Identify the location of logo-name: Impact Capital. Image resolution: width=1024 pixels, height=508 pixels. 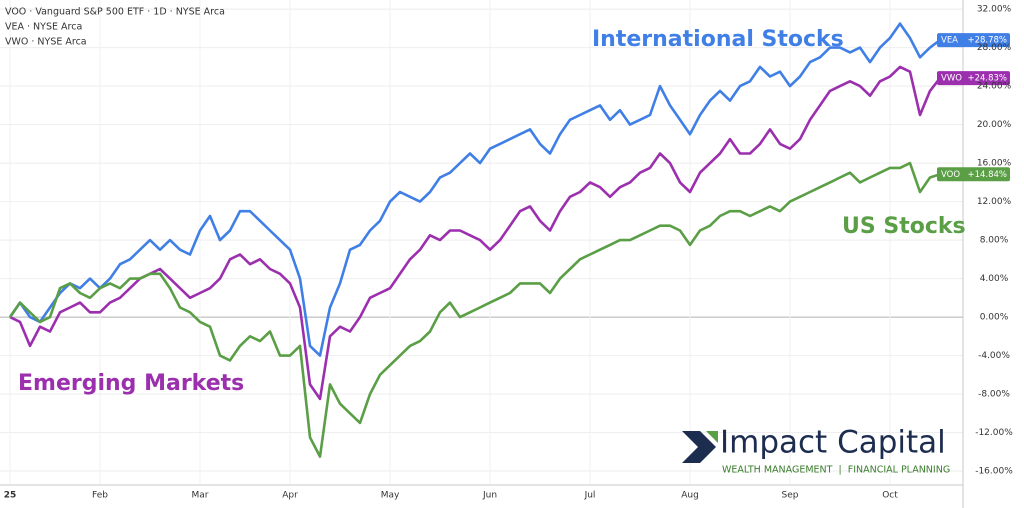
(833, 443).